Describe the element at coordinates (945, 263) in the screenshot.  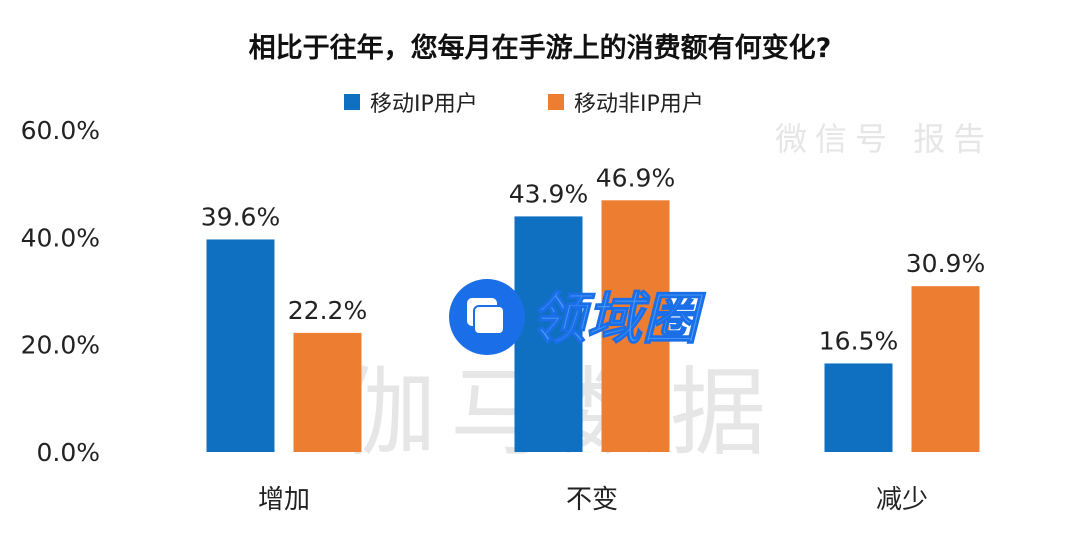
I see `data-label: 30.9%` at that location.